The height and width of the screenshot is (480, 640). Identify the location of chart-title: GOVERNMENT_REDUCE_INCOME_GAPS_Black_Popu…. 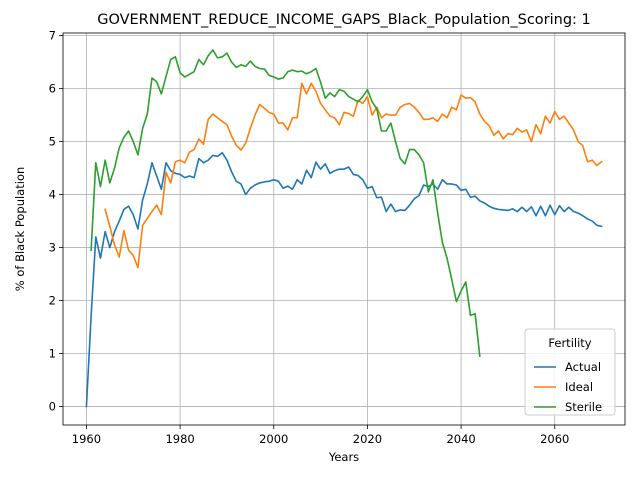
(344, 20).